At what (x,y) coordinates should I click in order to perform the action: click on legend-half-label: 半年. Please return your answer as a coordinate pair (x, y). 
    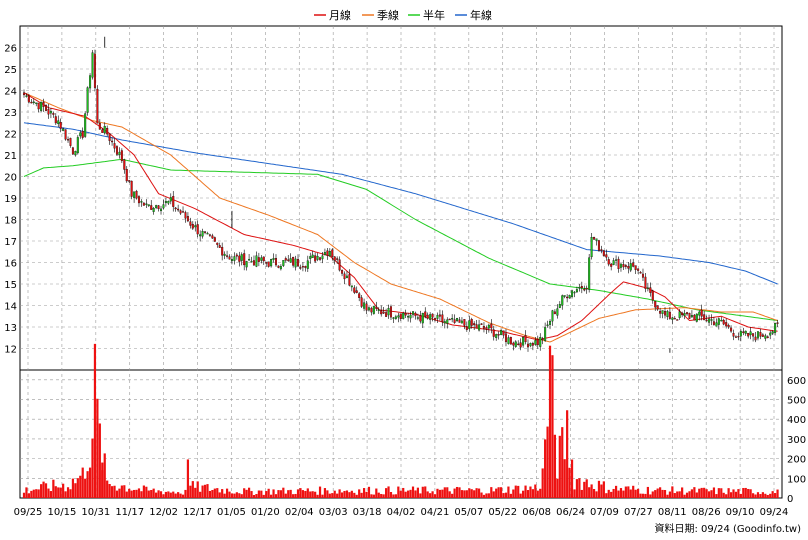
    Looking at the image, I should click on (434, 15).